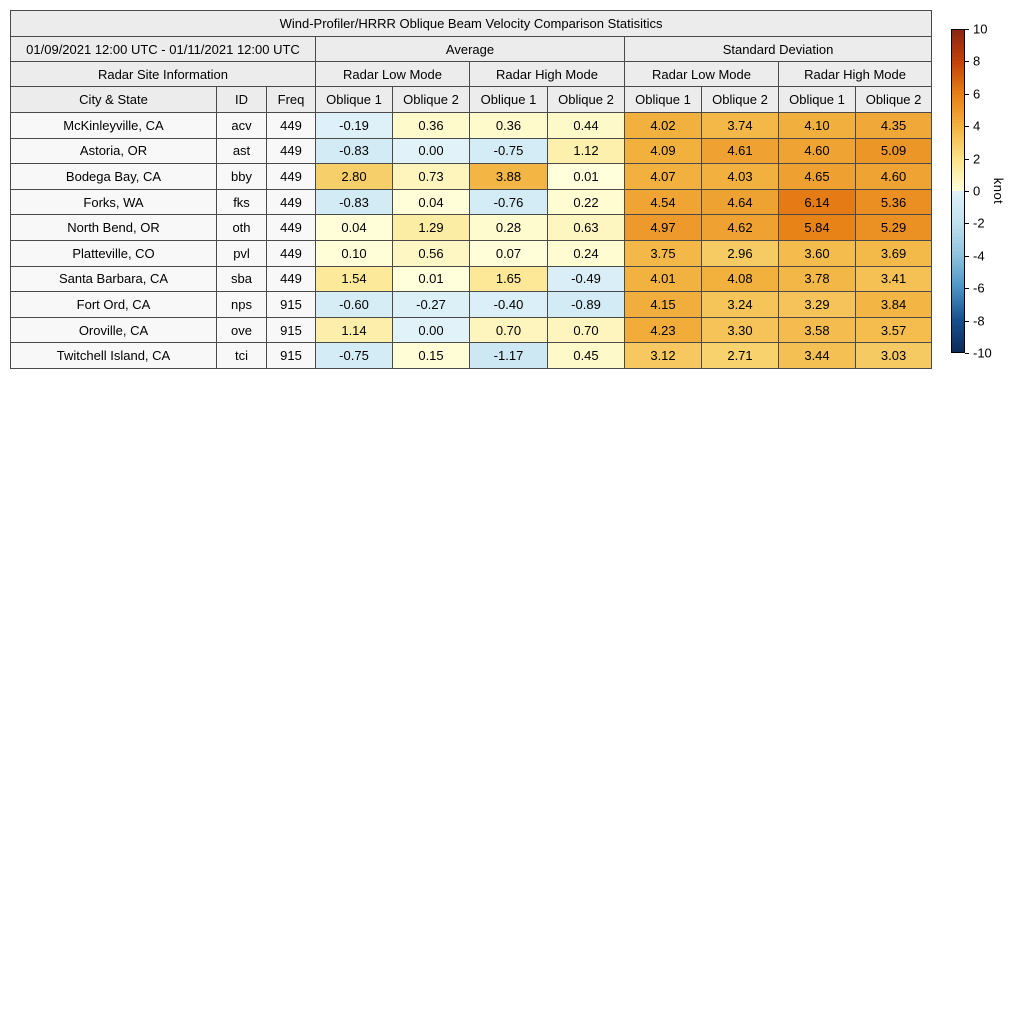 Image resolution: width=1024 pixels, height=1024 pixels. I want to click on value-cell: 5.36, so click(893, 202).